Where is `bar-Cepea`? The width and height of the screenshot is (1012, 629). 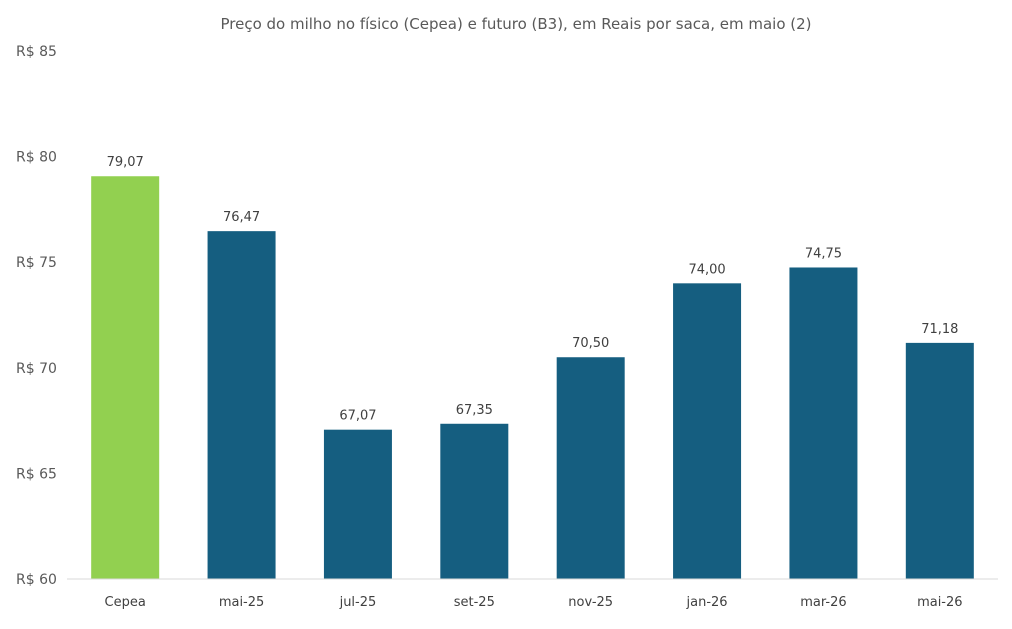
bar-Cepea is located at coordinates (125, 378).